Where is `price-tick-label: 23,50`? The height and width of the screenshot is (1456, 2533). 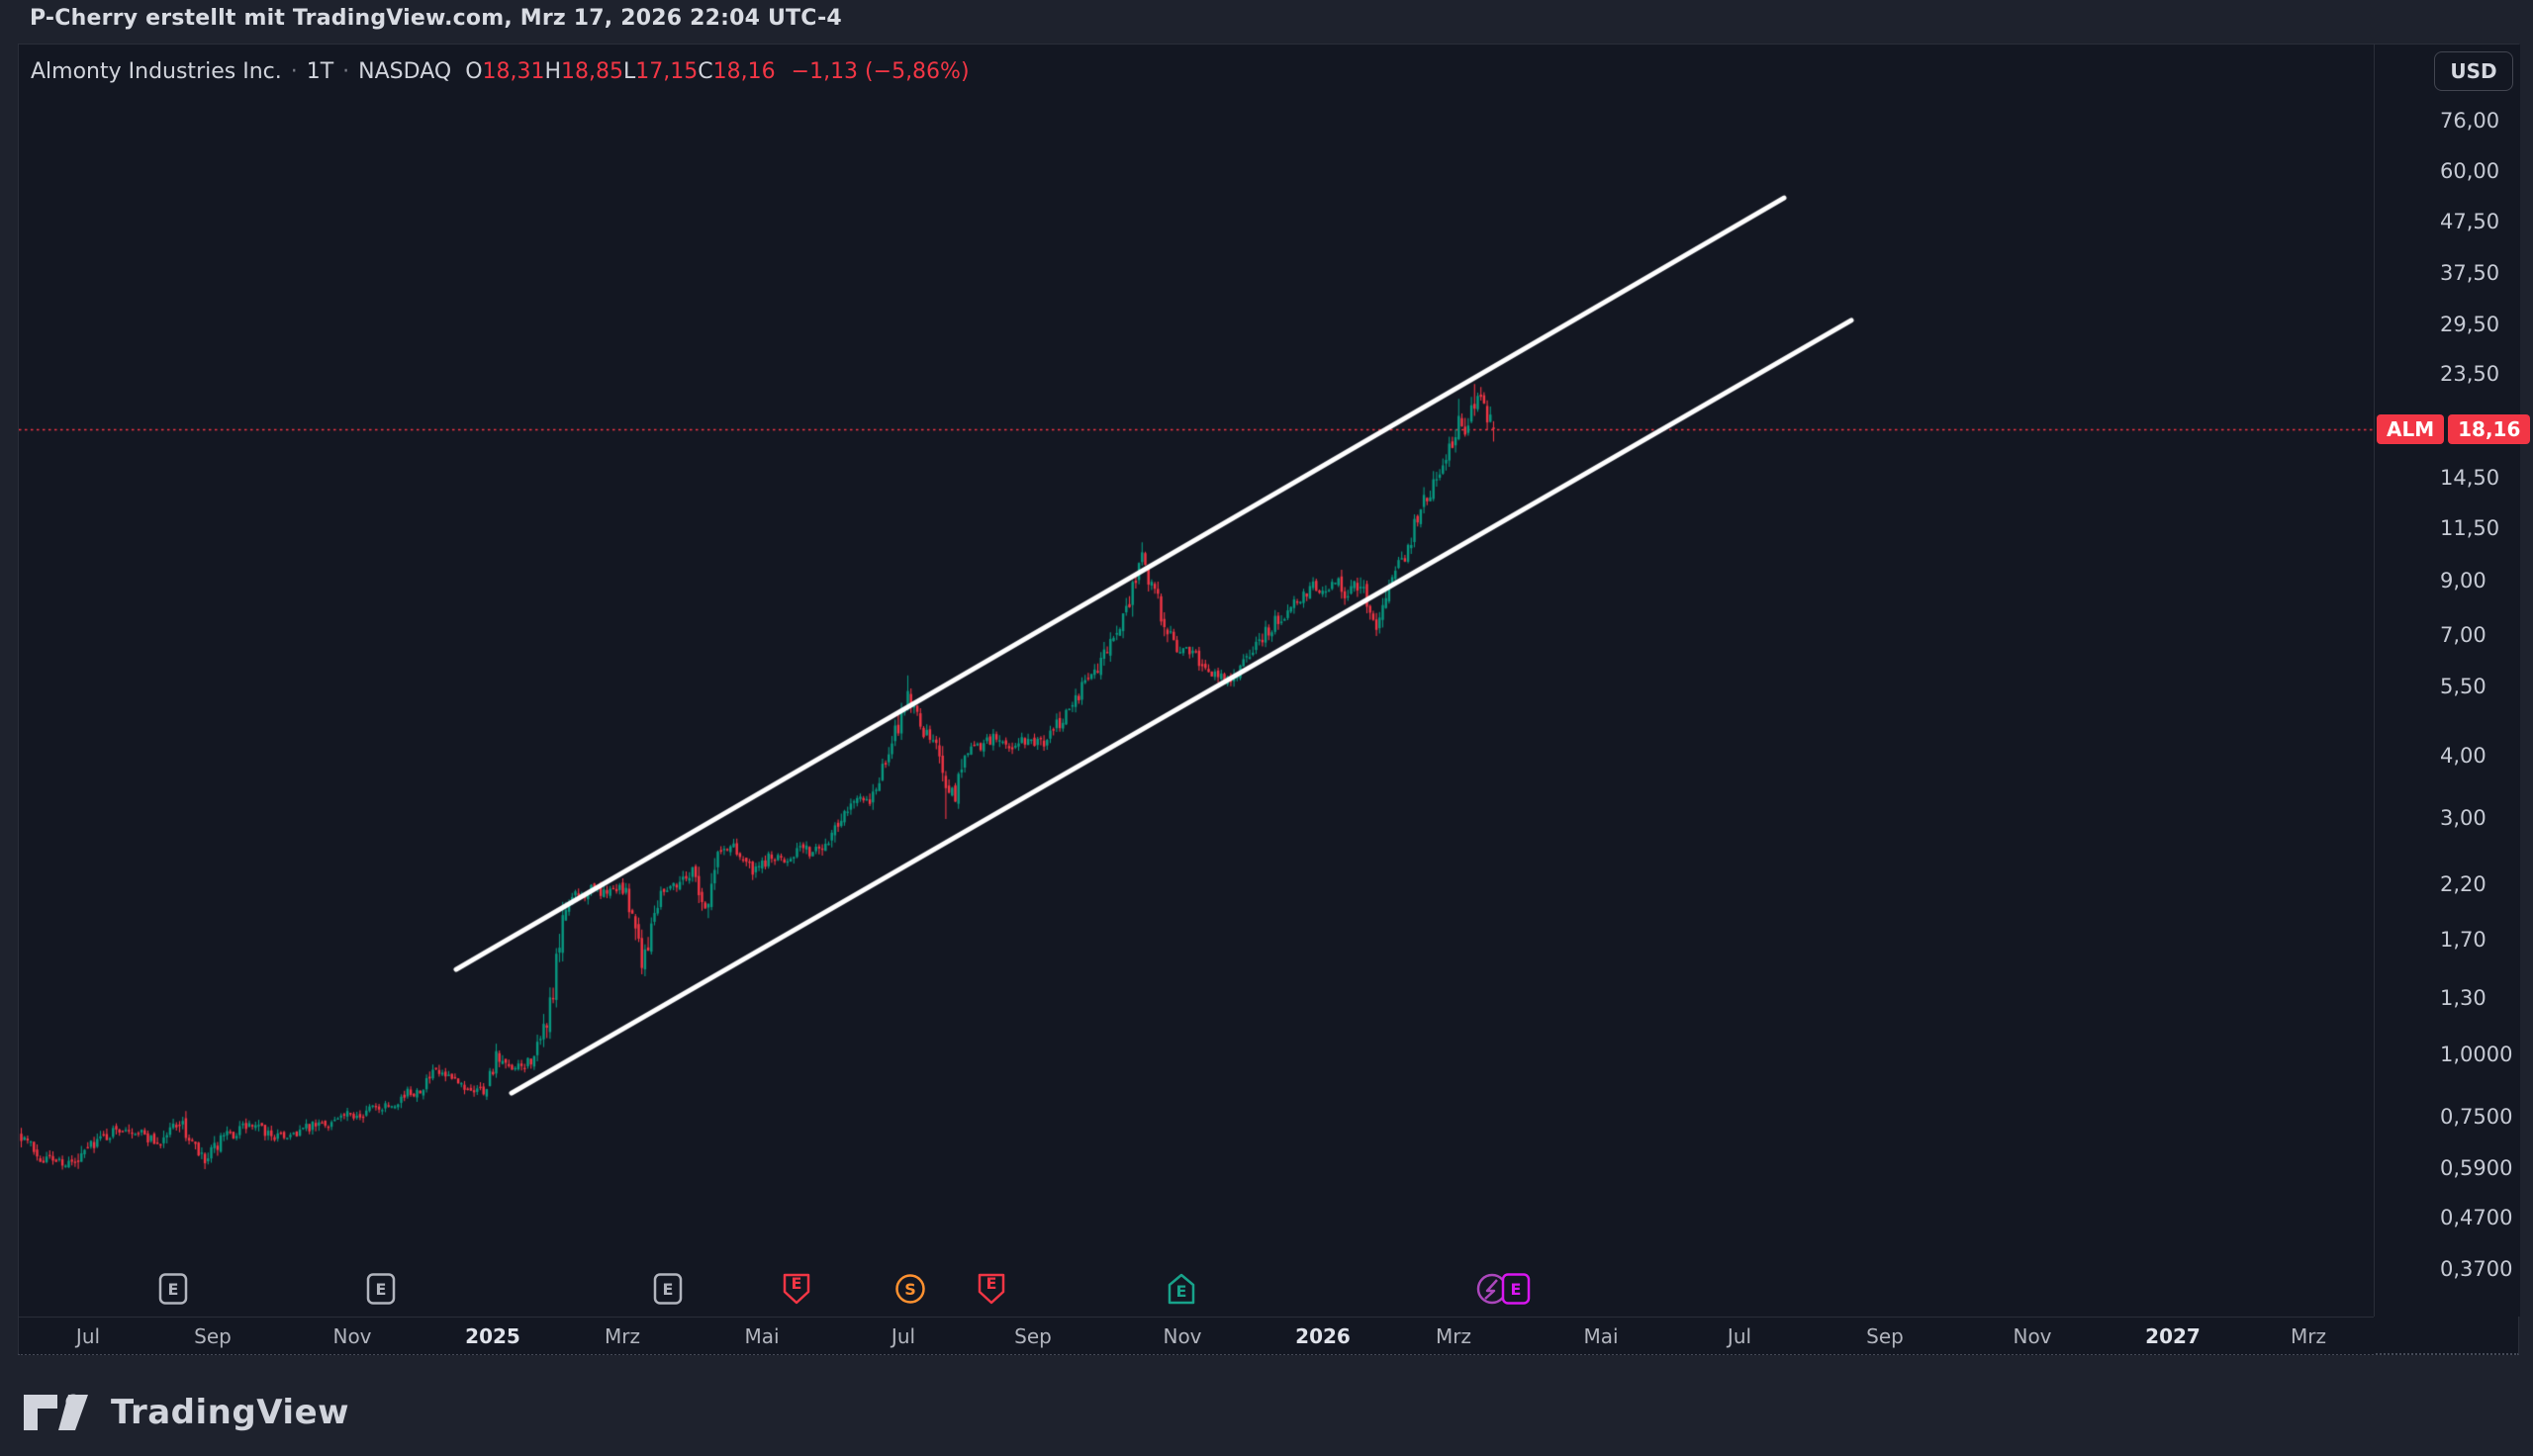 price-tick-label: 23,50 is located at coordinates (2470, 373).